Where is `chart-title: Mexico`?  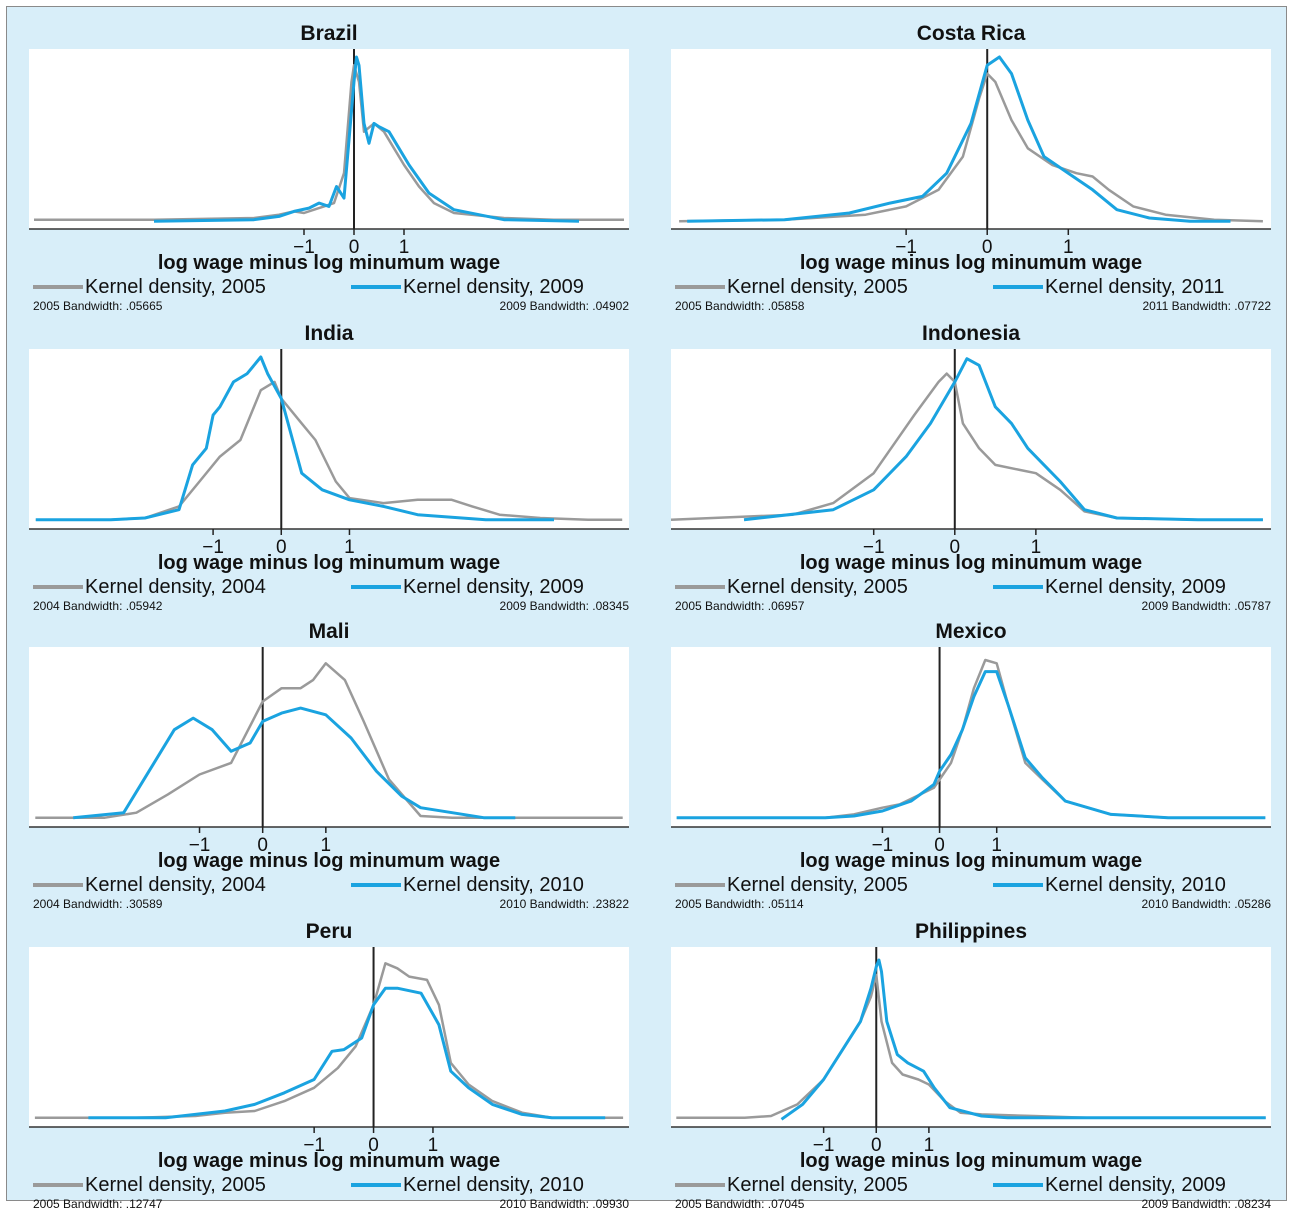 chart-title: Mexico is located at coordinates (971, 631).